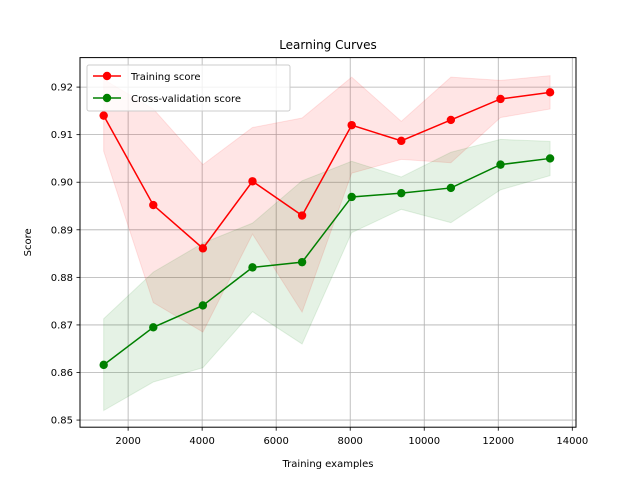 The image size is (640, 480). Describe the element at coordinates (498, 441) in the screenshot. I see `x-tick-label: 12000` at that location.